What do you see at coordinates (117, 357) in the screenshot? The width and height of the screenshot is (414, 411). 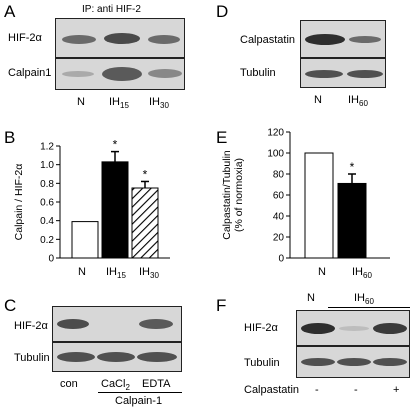 I see `panel-c-blot-tubulin` at bounding box center [117, 357].